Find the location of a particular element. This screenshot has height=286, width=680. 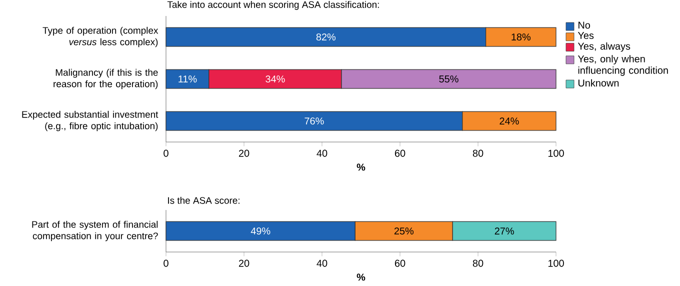

data-label: 25% is located at coordinates (404, 231).